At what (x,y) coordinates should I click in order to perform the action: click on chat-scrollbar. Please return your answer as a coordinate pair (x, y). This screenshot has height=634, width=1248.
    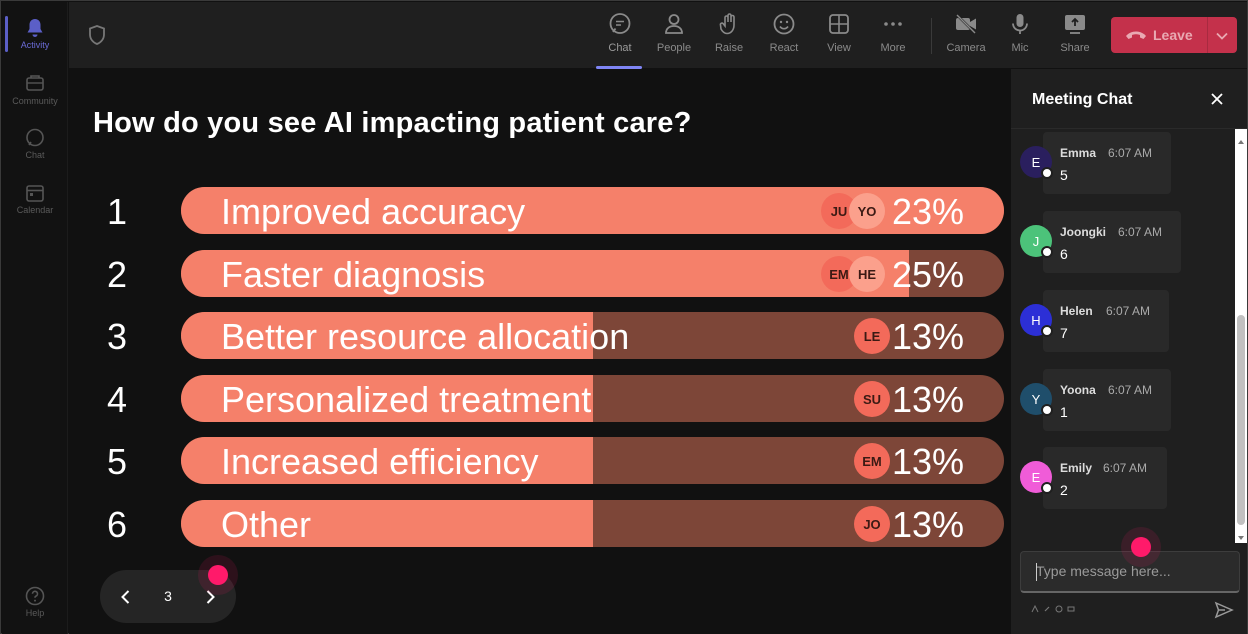
    Looking at the image, I should click on (1241, 336).